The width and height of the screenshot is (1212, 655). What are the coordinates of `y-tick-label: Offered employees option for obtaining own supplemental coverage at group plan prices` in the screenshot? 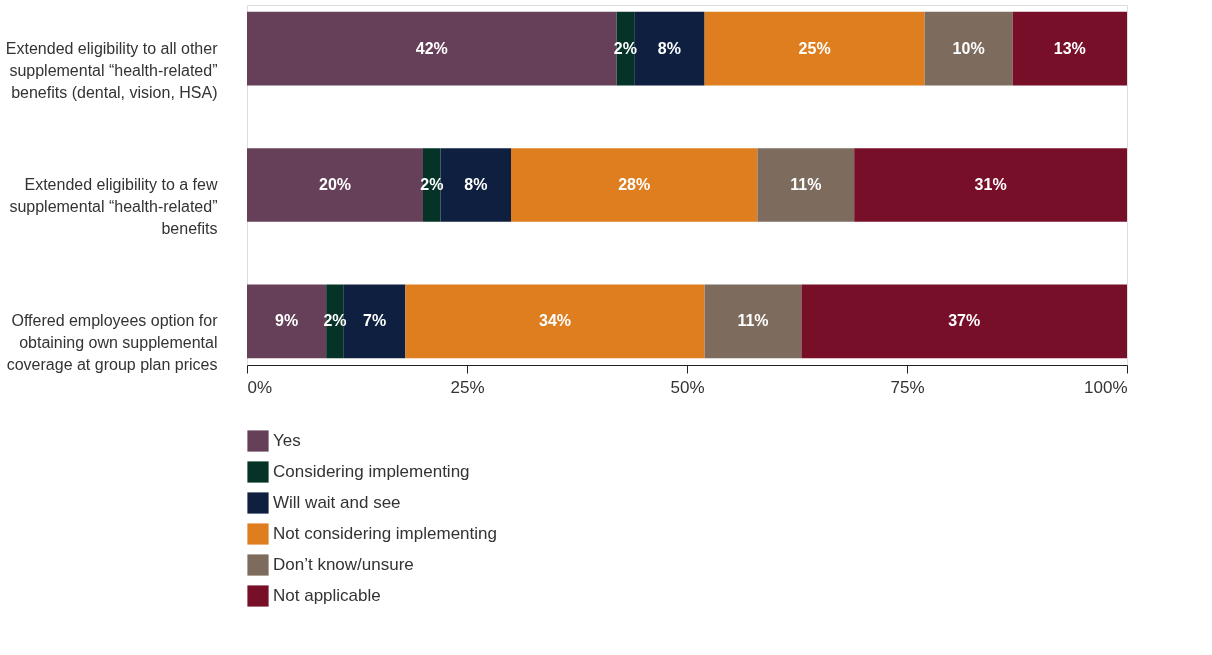 It's located at (112, 343).